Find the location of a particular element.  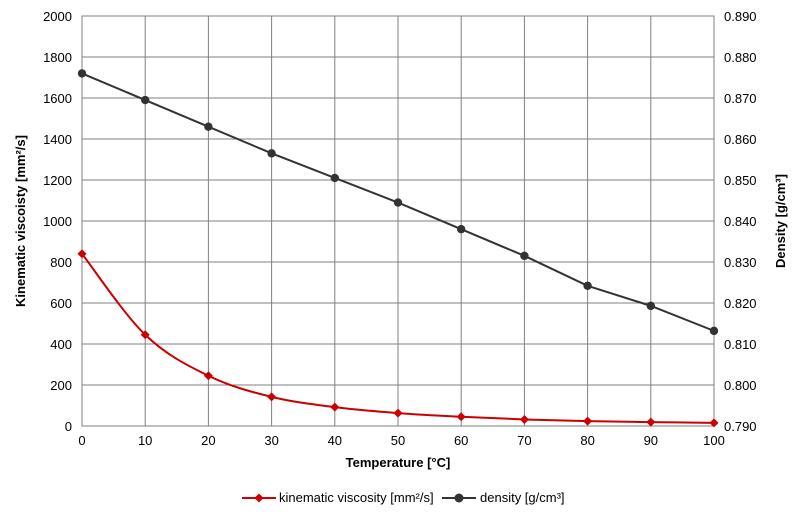

right-y-tick-label: 0.810 is located at coordinates (740, 344).